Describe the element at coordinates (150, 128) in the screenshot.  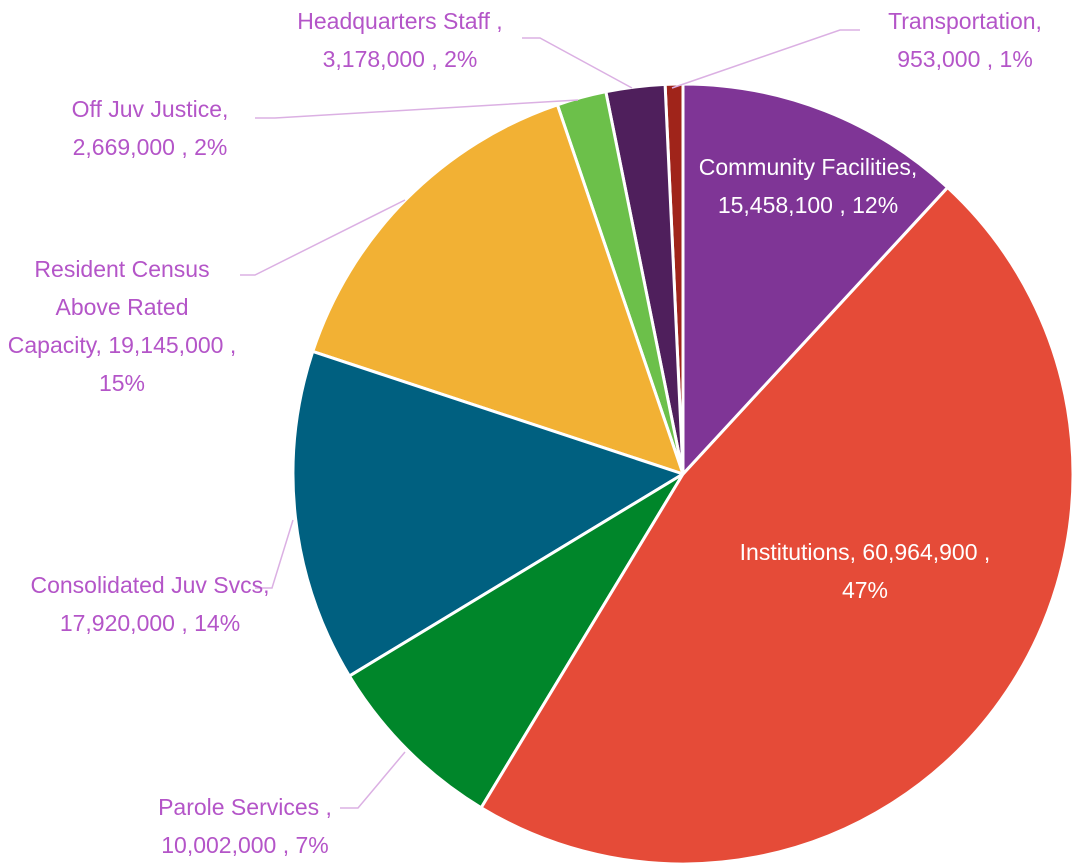
I see `data-label: Off Juv Justice, 2,669,000 , 2%` at that location.